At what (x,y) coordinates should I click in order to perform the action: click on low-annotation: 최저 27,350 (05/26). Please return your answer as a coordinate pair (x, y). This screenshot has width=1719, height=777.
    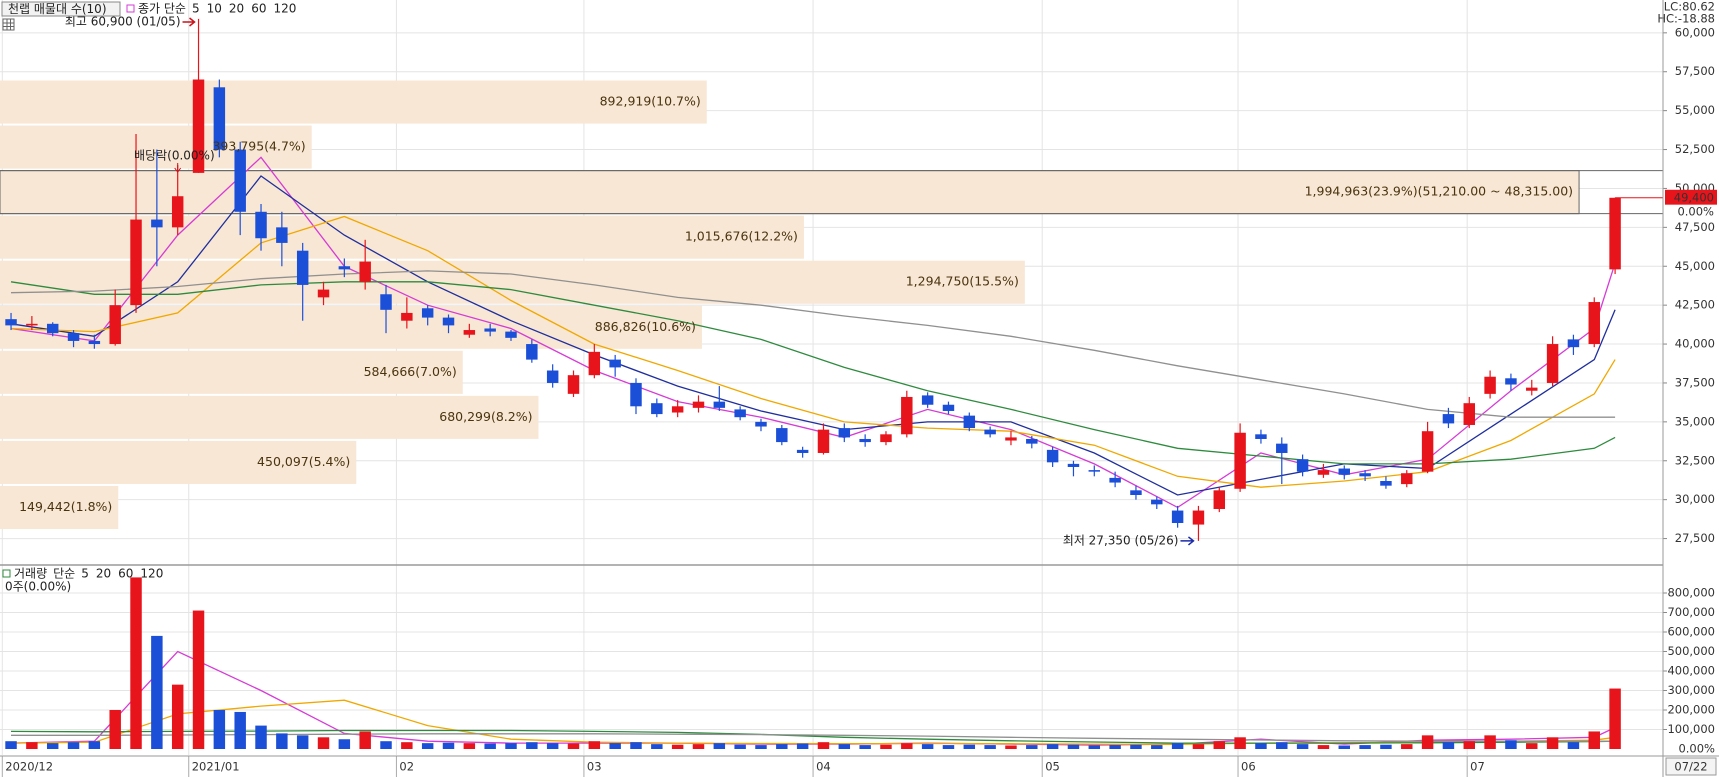
    Looking at the image, I should click on (1121, 540).